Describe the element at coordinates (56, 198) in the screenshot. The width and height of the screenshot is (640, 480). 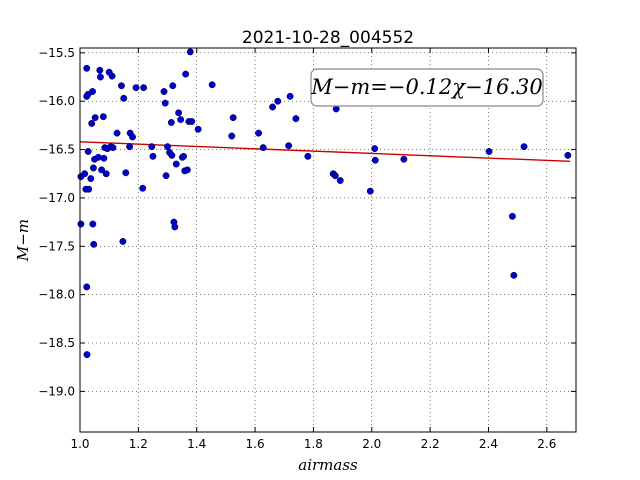
I see `y-tick-label: −17.0` at that location.